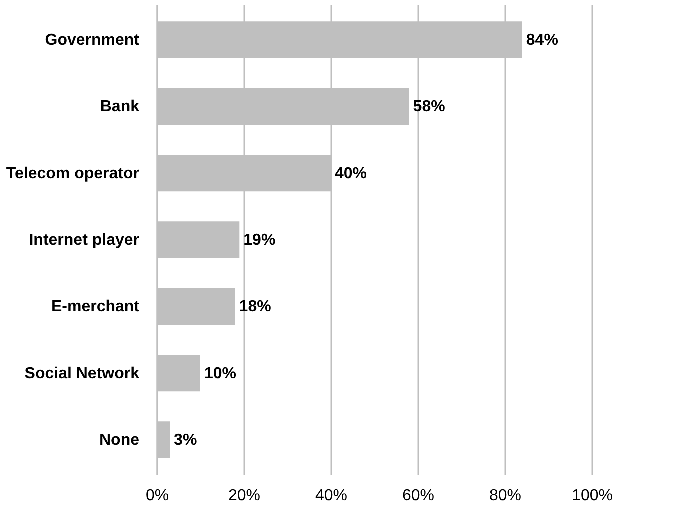 The image size is (690, 517). I want to click on x-tick-label: 0%, so click(158, 496).